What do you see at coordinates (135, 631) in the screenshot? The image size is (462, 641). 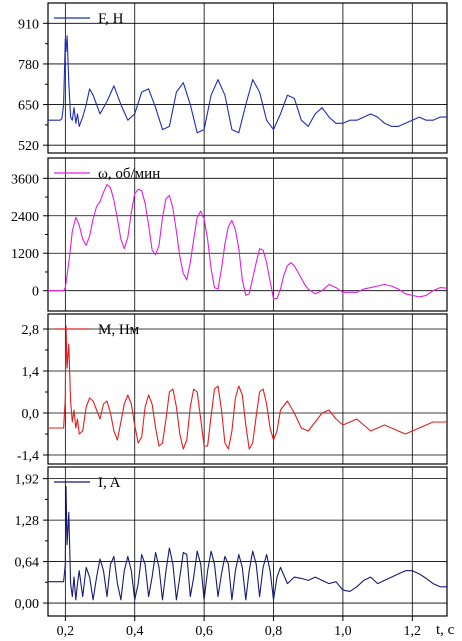 I see `x-tick-label: 0,4` at bounding box center [135, 631].